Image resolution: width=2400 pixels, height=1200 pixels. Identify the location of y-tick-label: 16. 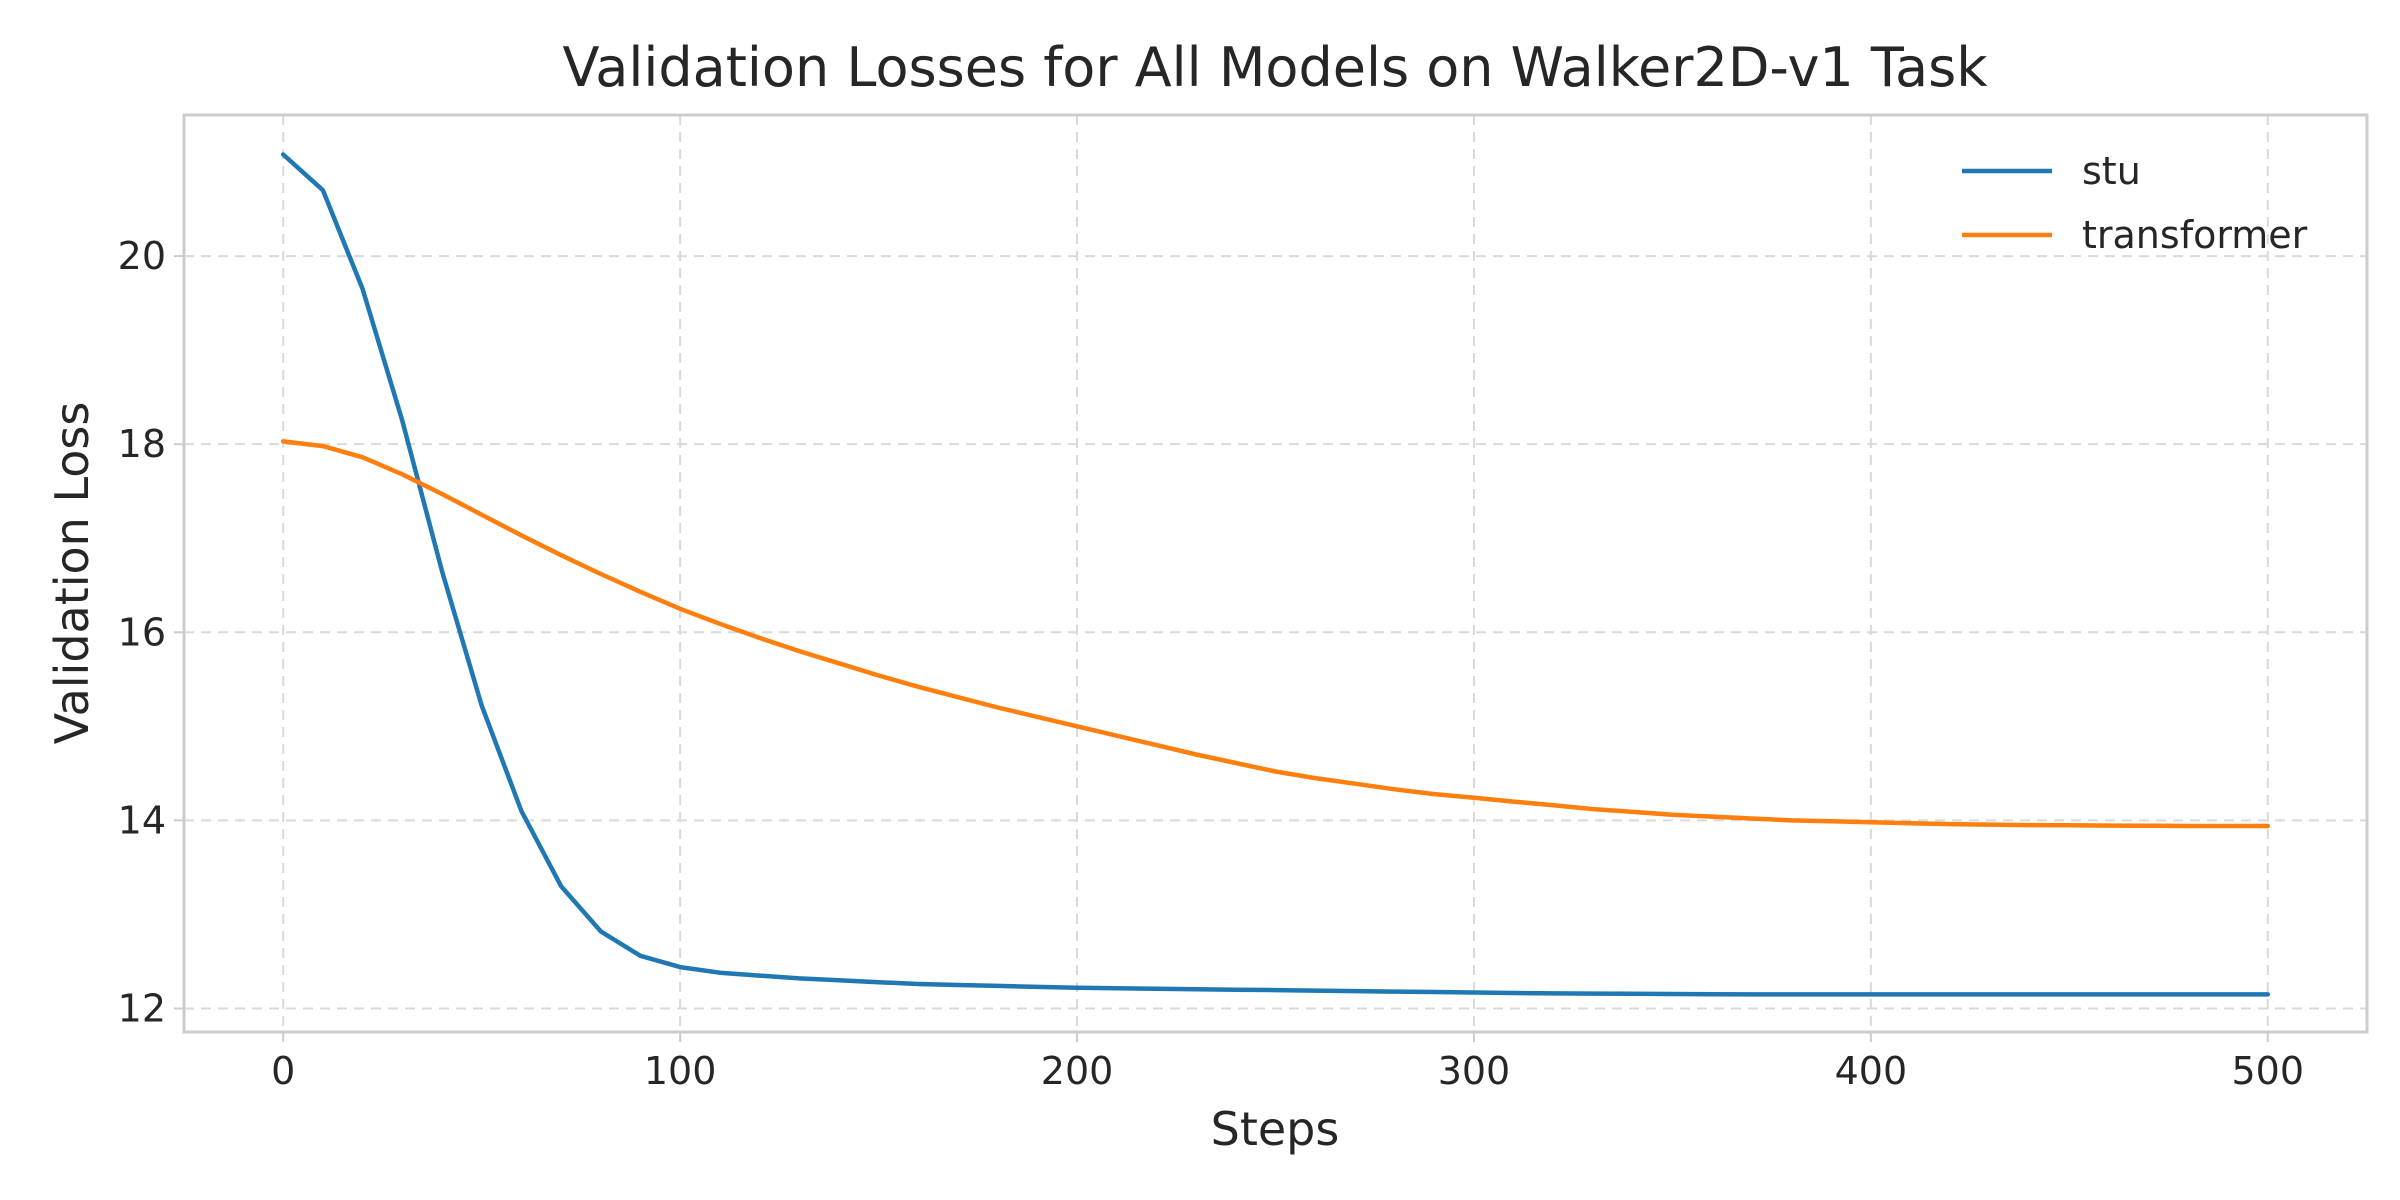
(142, 632).